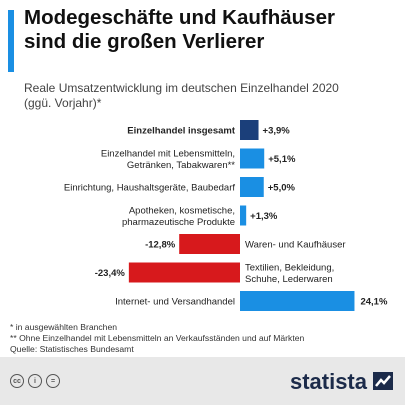 The image size is (405, 405). I want to click on title-accent-bar, so click(11, 41).